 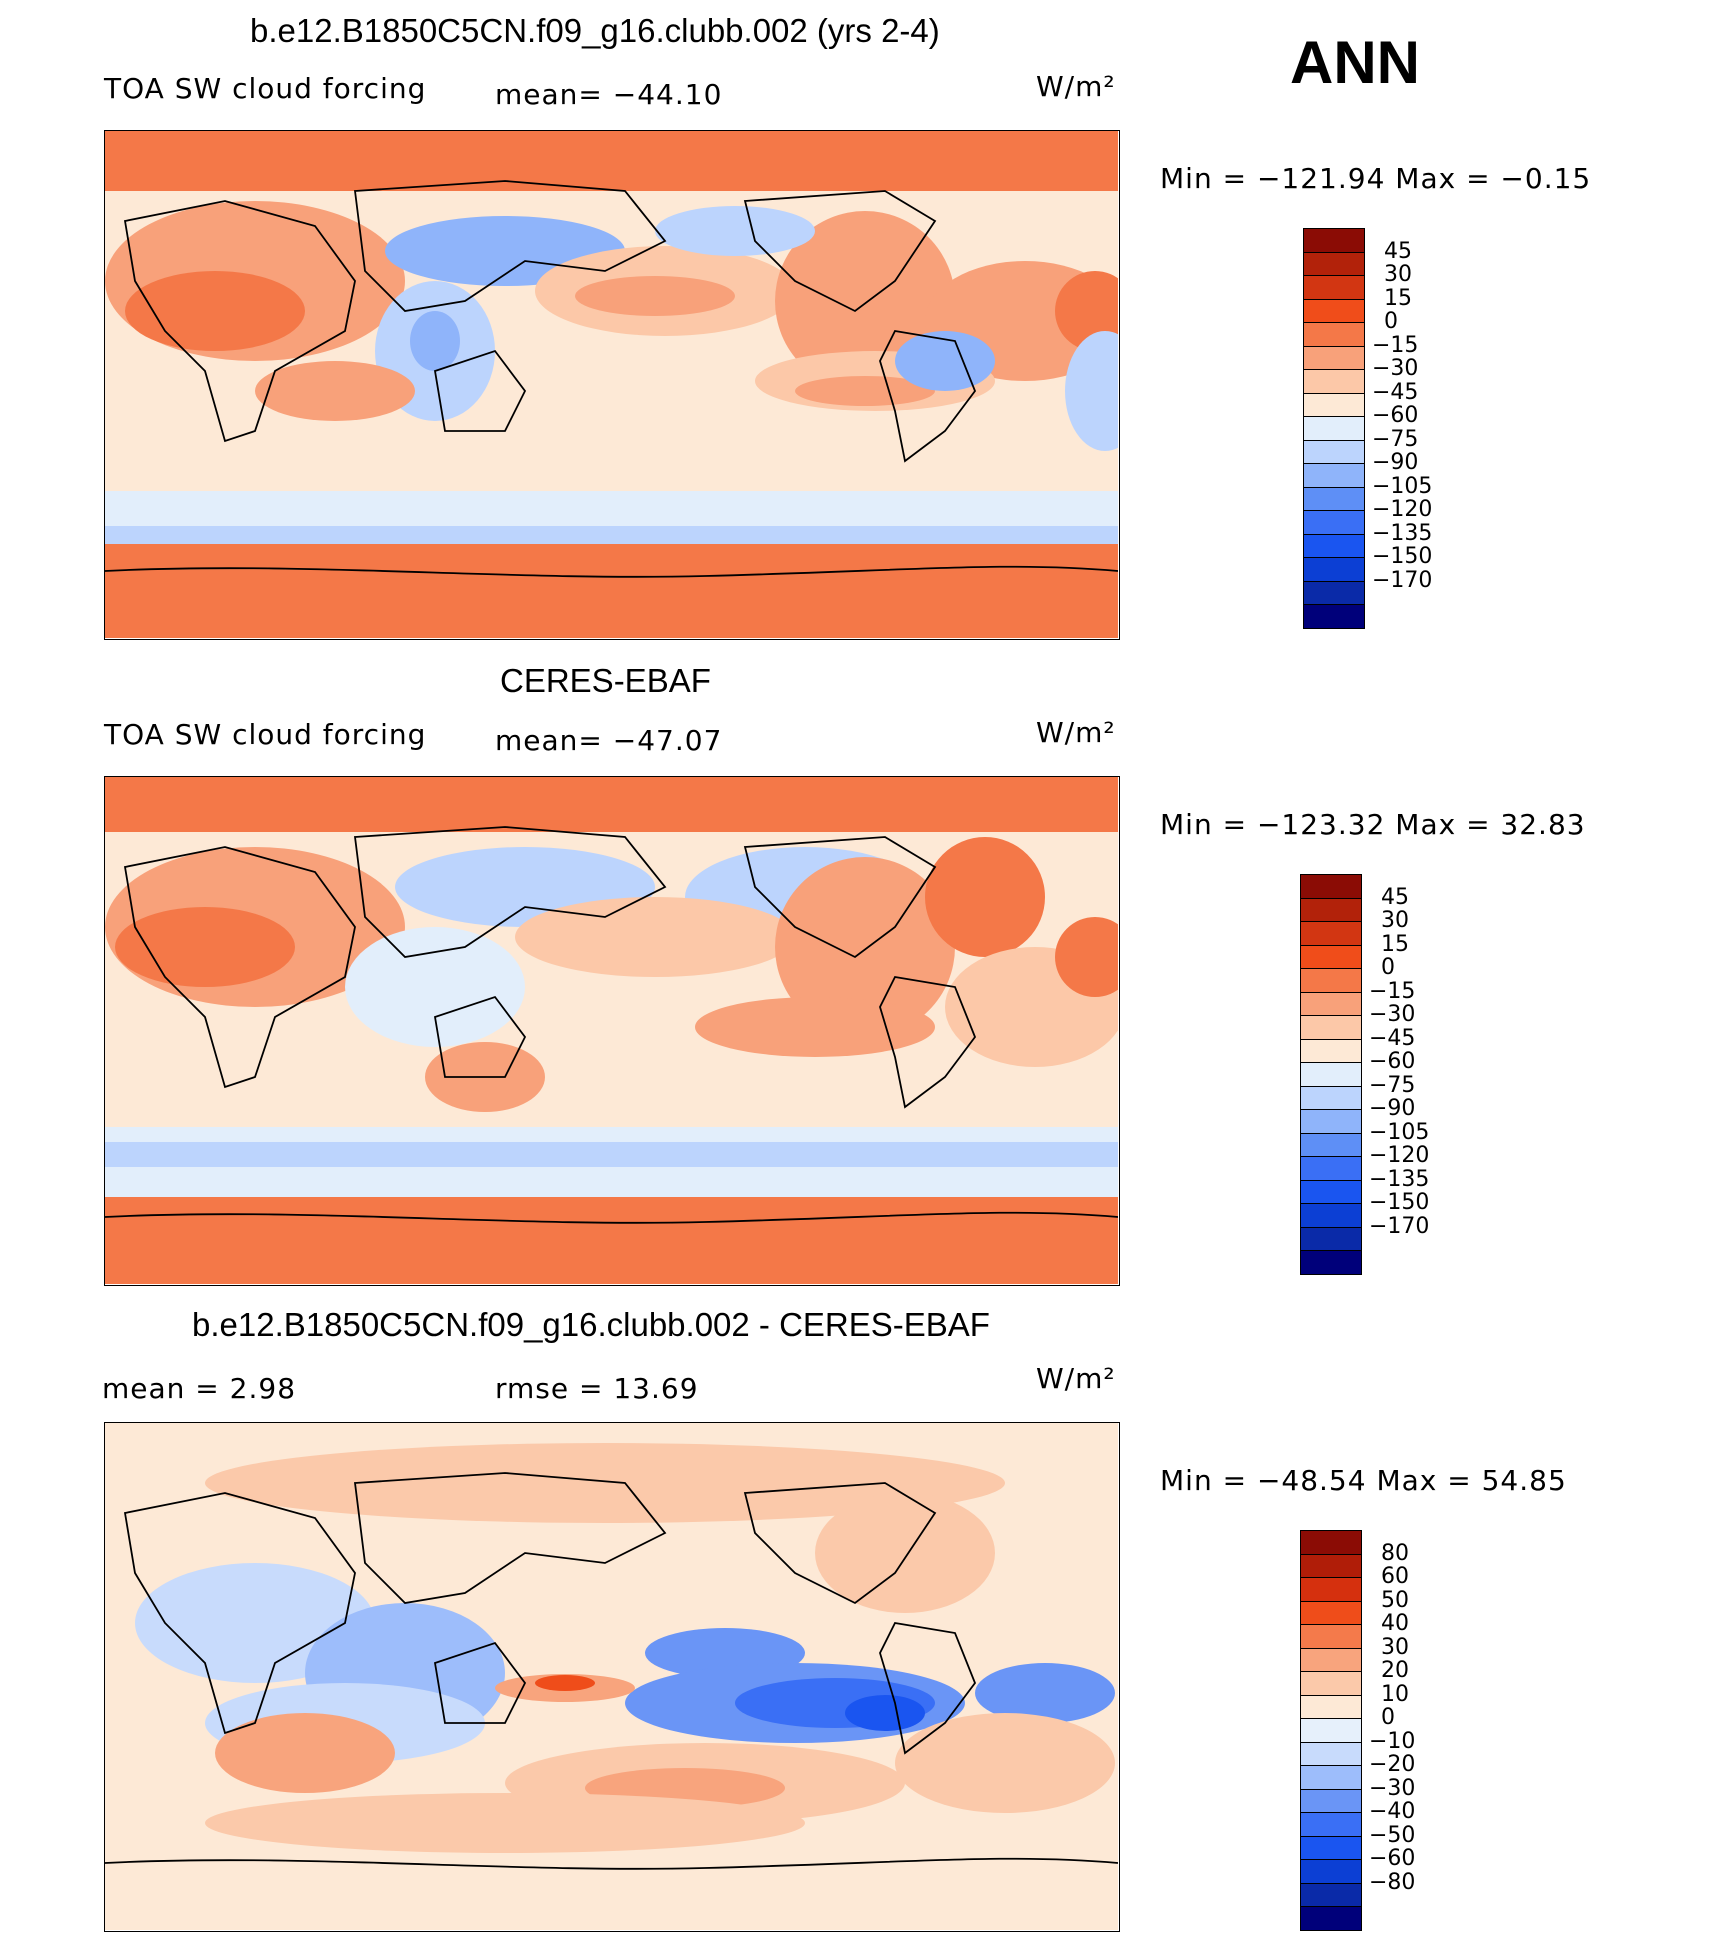 I want to click on colorbar-tick-label: −80, so click(x=1392, y=1882).